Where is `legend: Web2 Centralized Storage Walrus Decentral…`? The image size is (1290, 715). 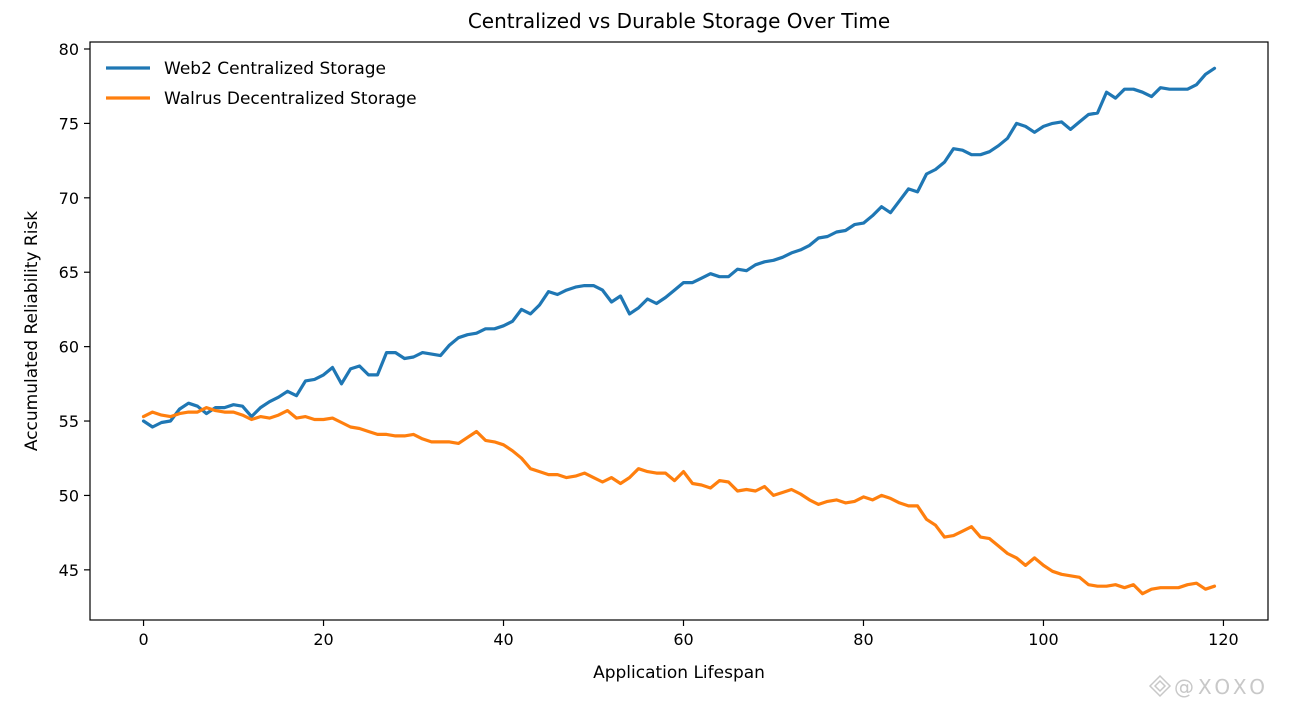
legend: Web2 Centralized Storage Walrus Decentral… is located at coordinates (261, 84).